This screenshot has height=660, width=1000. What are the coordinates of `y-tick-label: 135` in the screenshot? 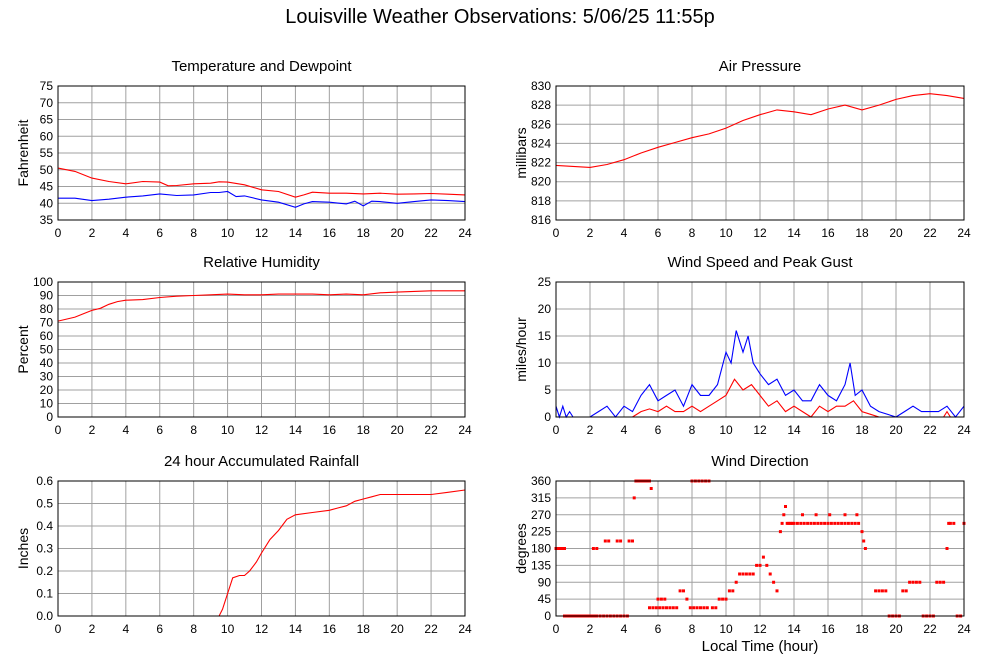 It's located at (541, 565).